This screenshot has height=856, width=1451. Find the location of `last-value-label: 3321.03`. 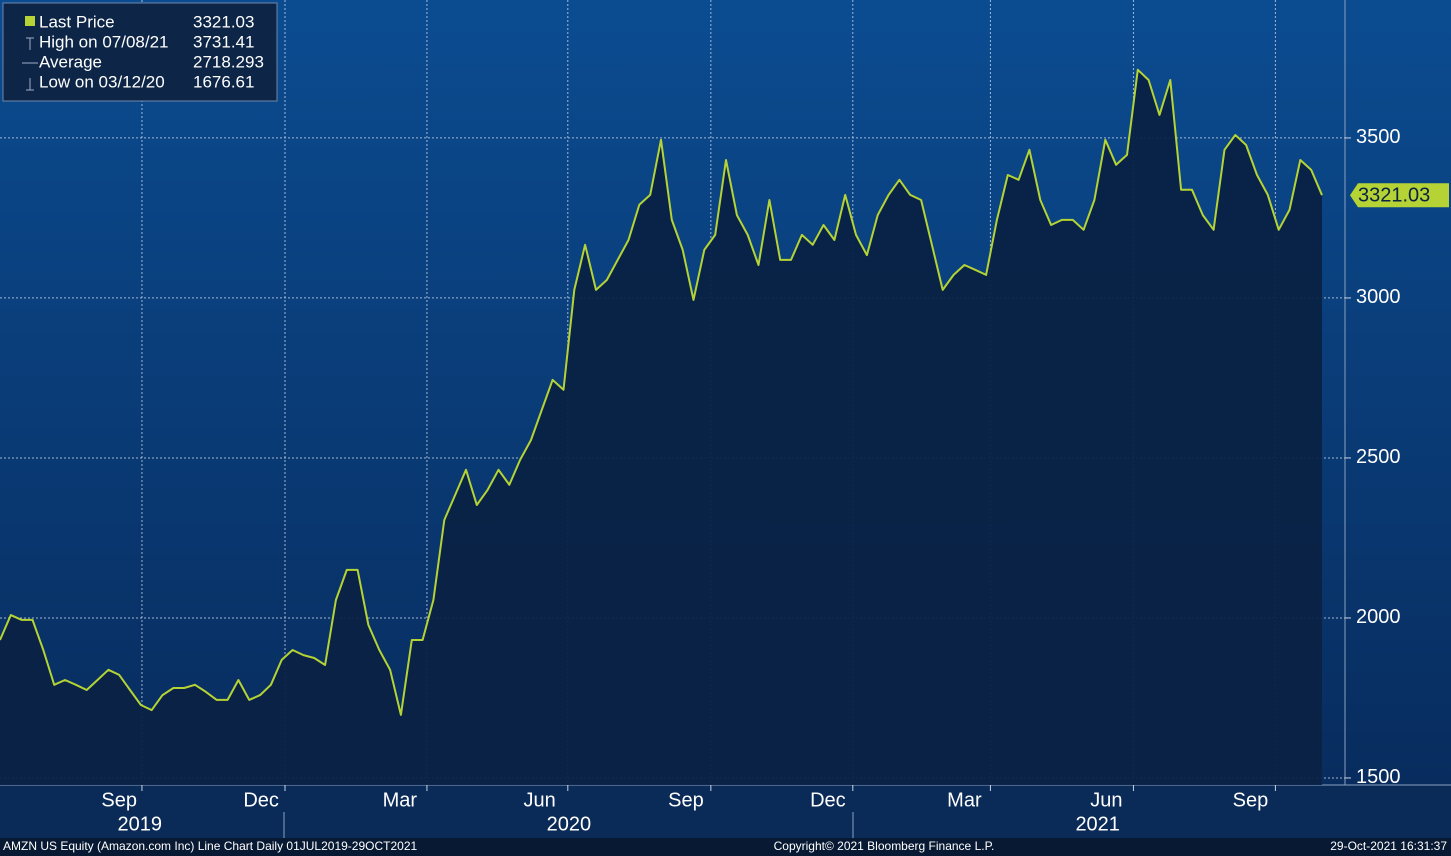

last-value-label: 3321.03 is located at coordinates (1394, 195).